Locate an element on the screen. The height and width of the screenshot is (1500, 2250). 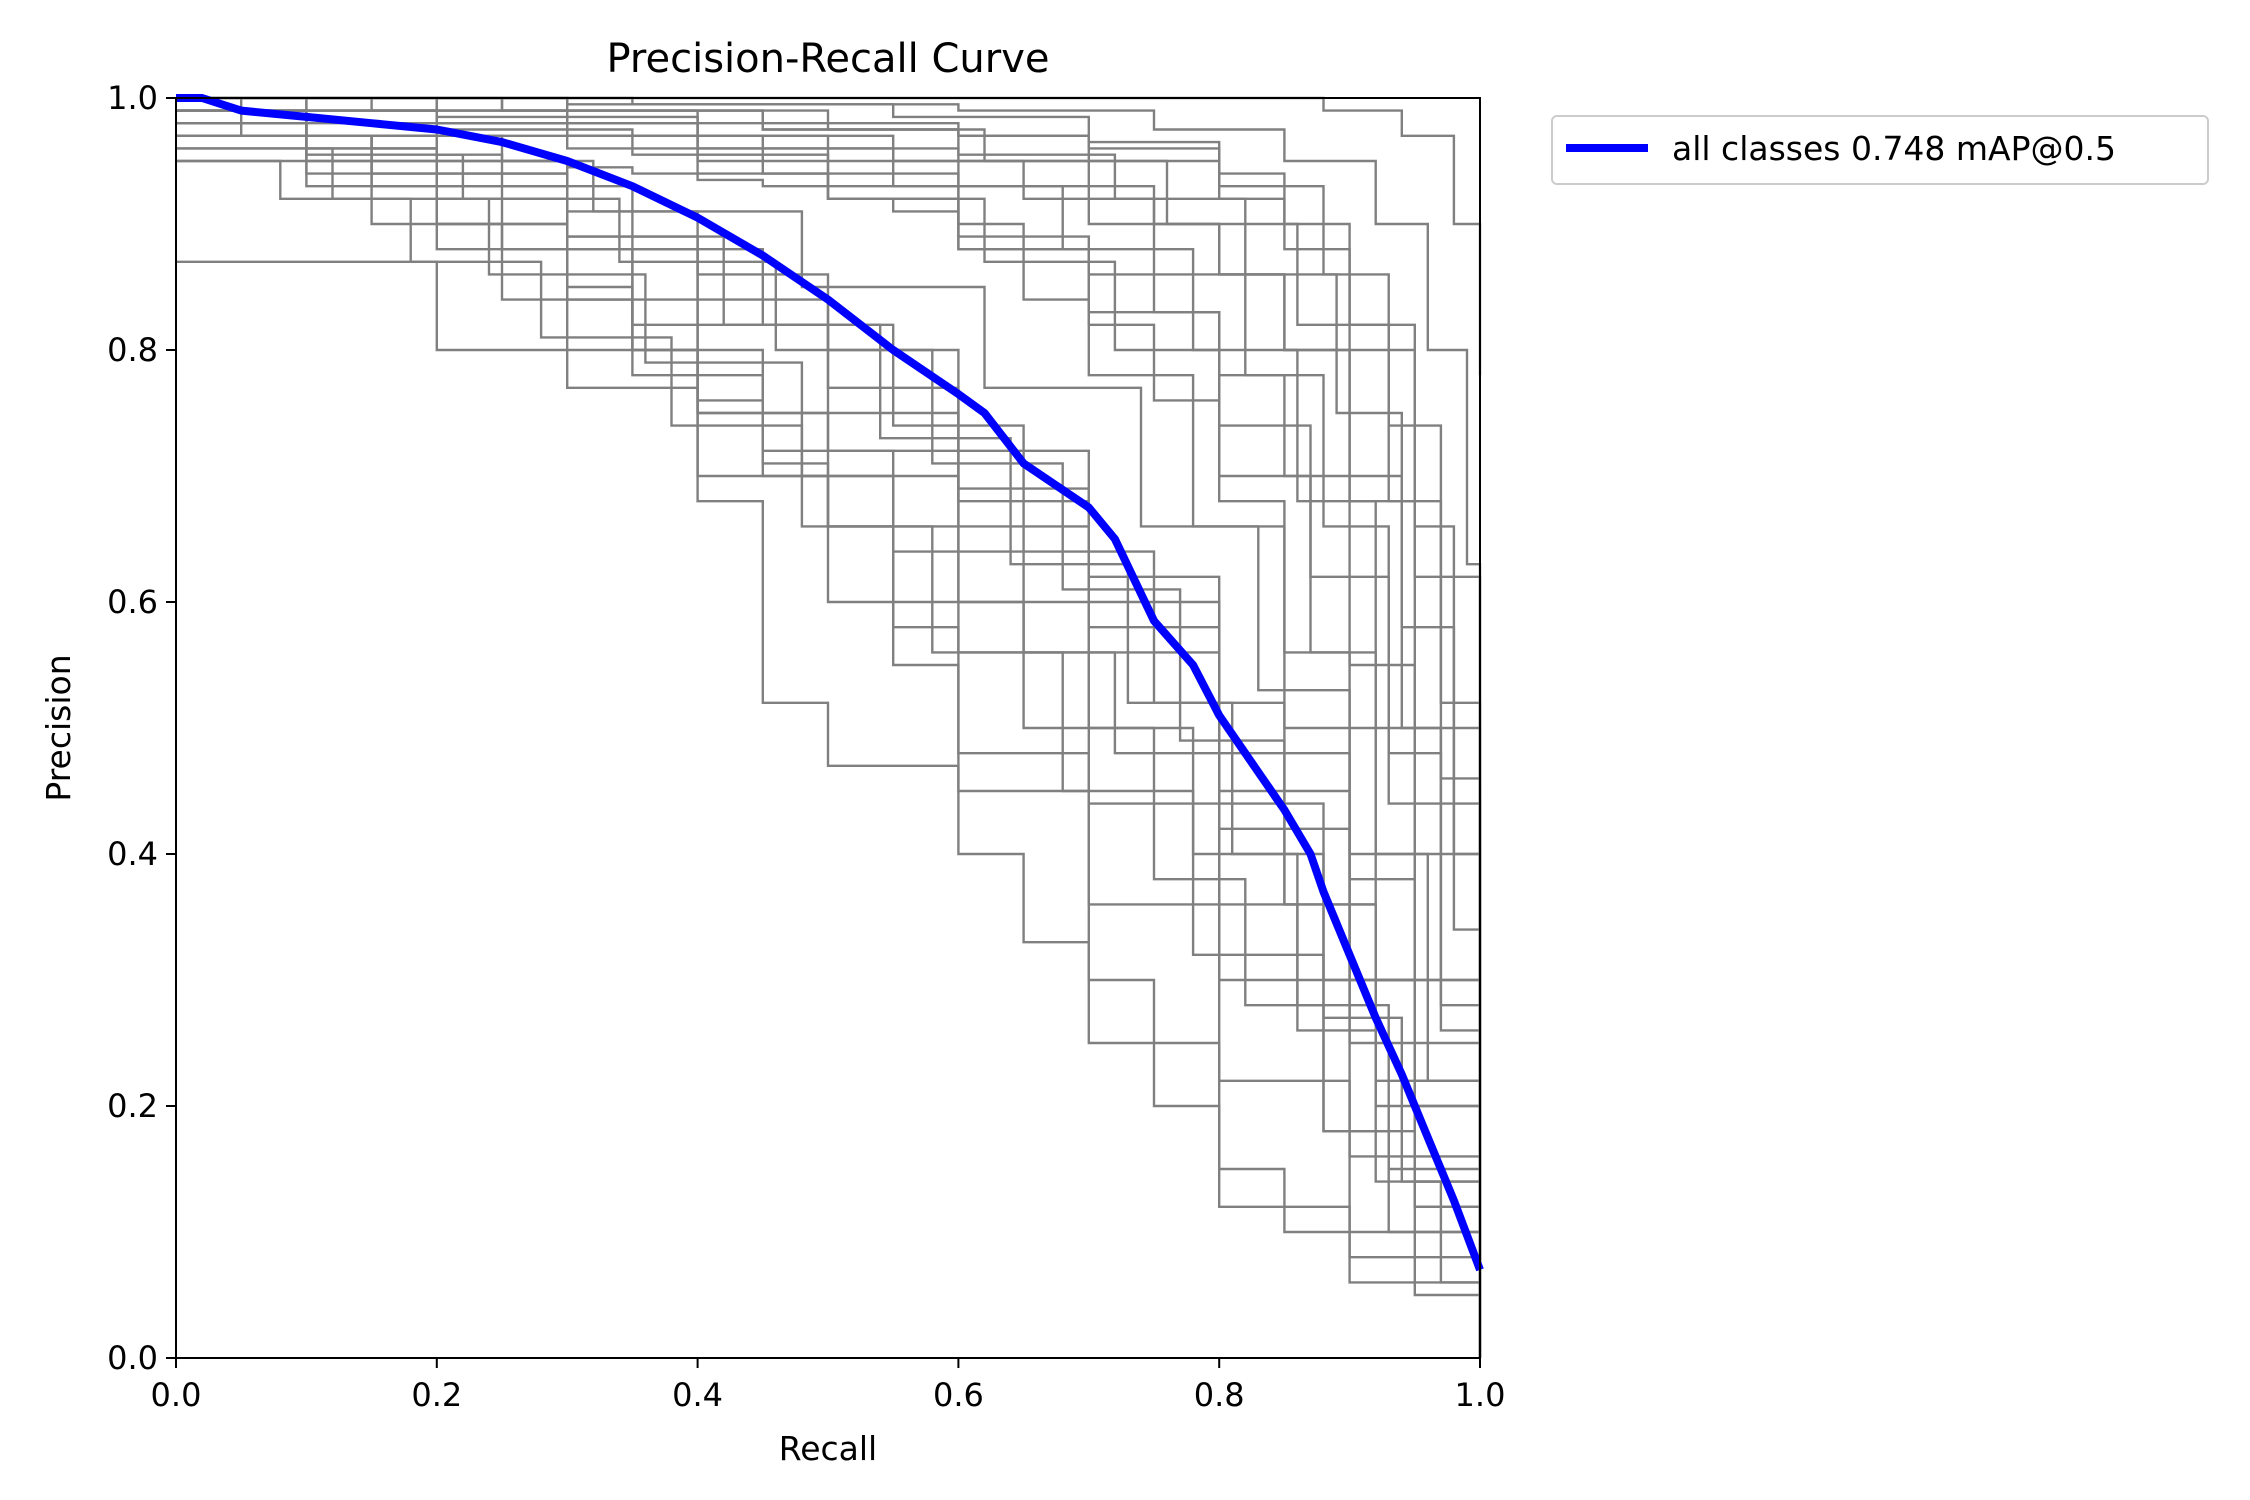
legend: all classes 0.748 mAP@0.5 is located at coordinates (1880, 150).